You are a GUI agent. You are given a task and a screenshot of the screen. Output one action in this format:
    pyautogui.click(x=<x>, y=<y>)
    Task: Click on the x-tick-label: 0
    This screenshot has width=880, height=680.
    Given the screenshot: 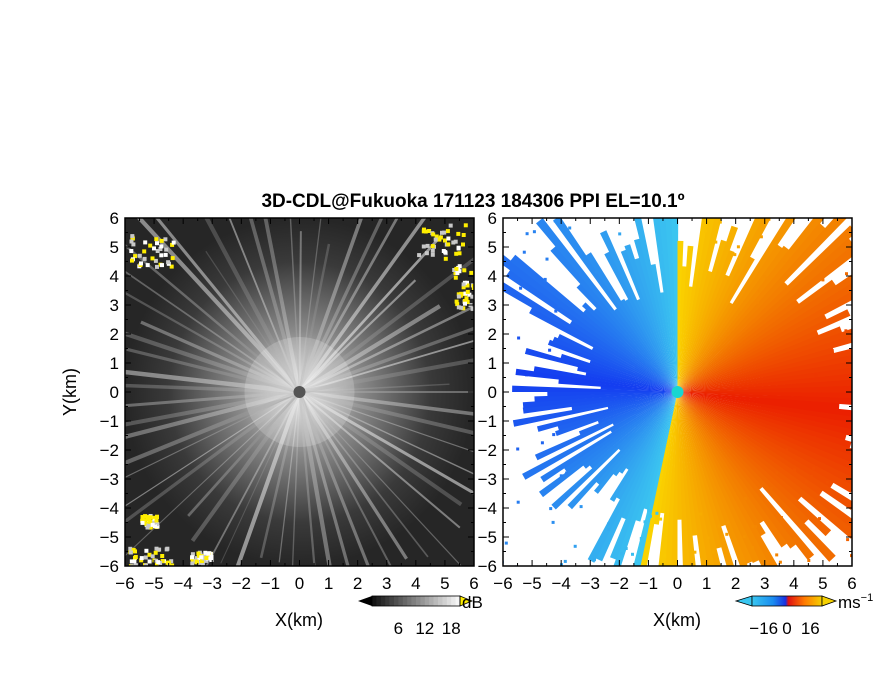 What is the action you would take?
    pyautogui.click(x=299, y=583)
    